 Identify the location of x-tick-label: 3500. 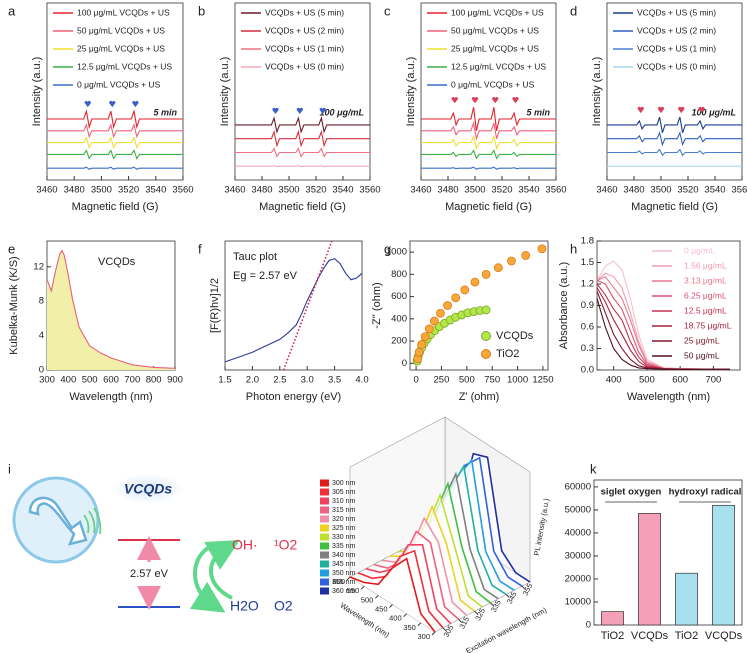
(288, 190).